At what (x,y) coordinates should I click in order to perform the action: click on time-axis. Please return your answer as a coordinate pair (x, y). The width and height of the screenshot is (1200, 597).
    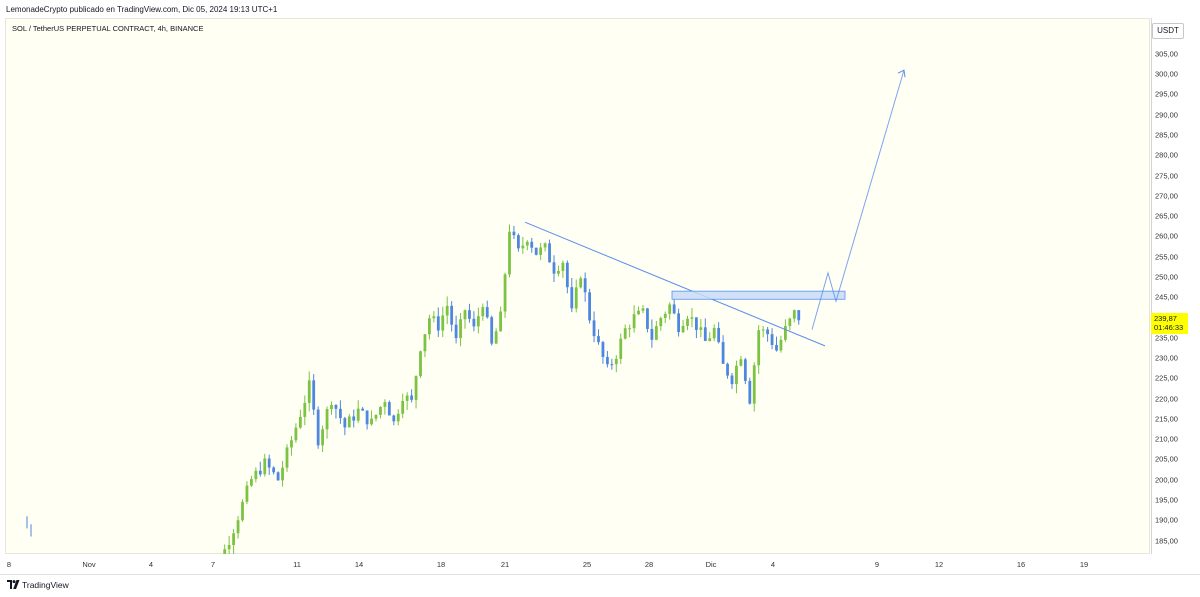
    Looking at the image, I should click on (575, 564).